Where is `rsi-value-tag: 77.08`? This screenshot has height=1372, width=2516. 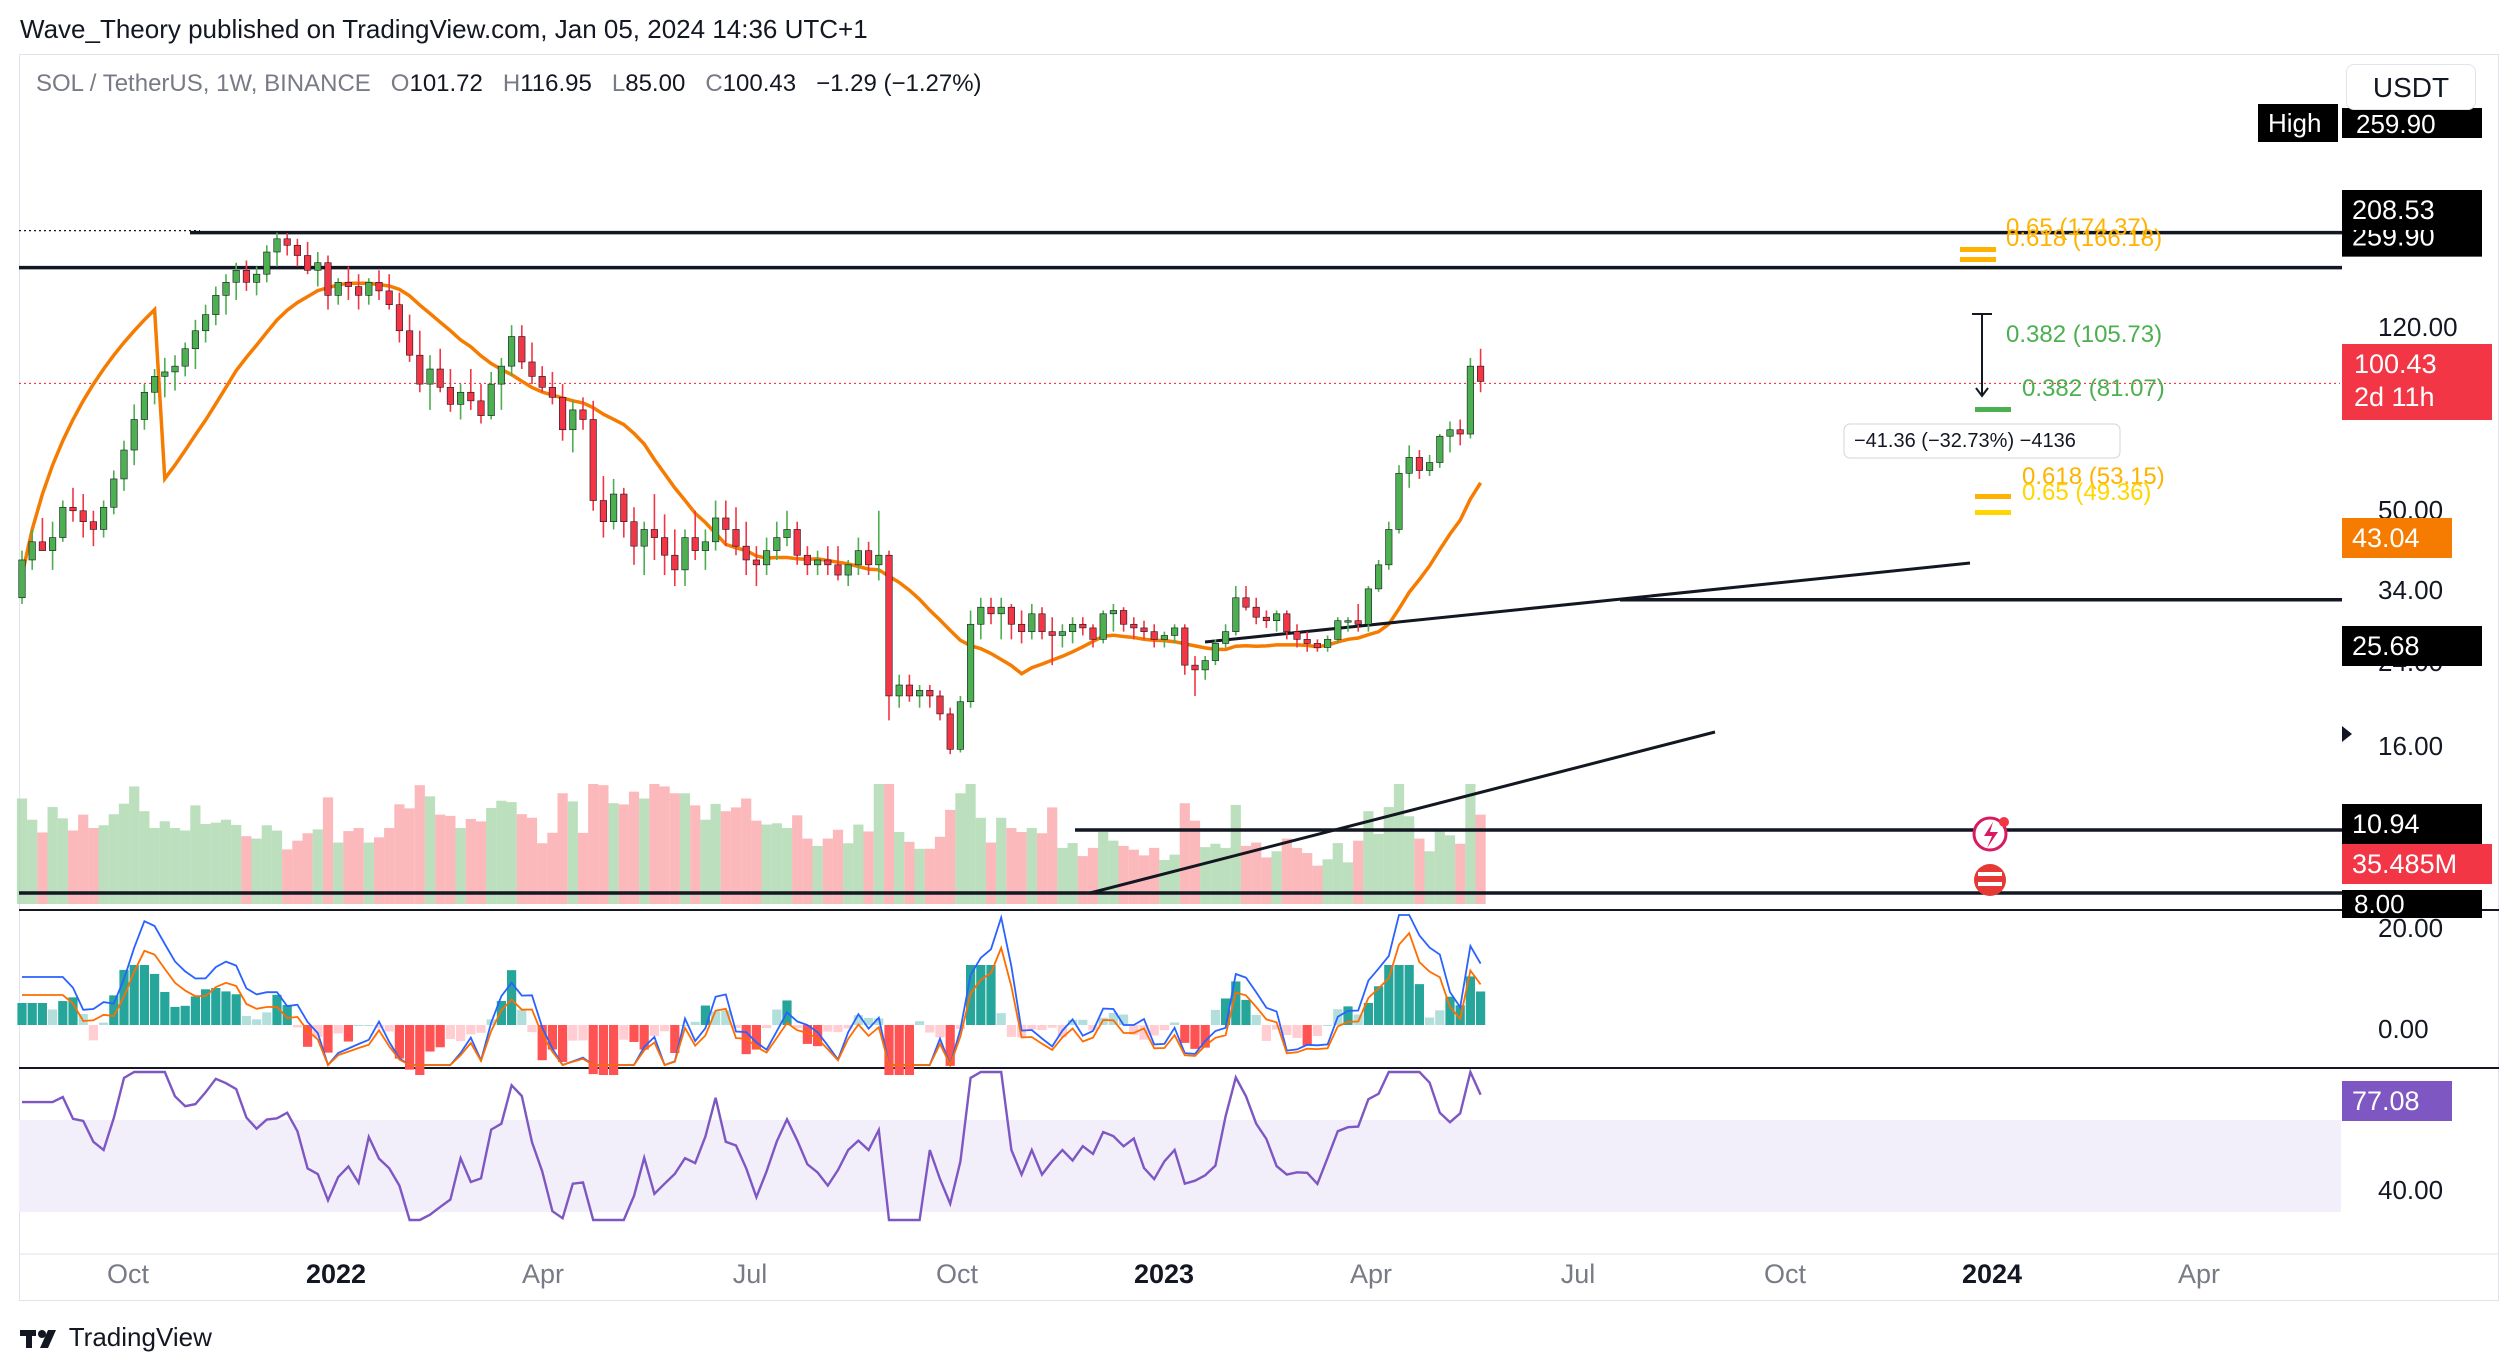 rsi-value-tag: 77.08 is located at coordinates (2386, 1101).